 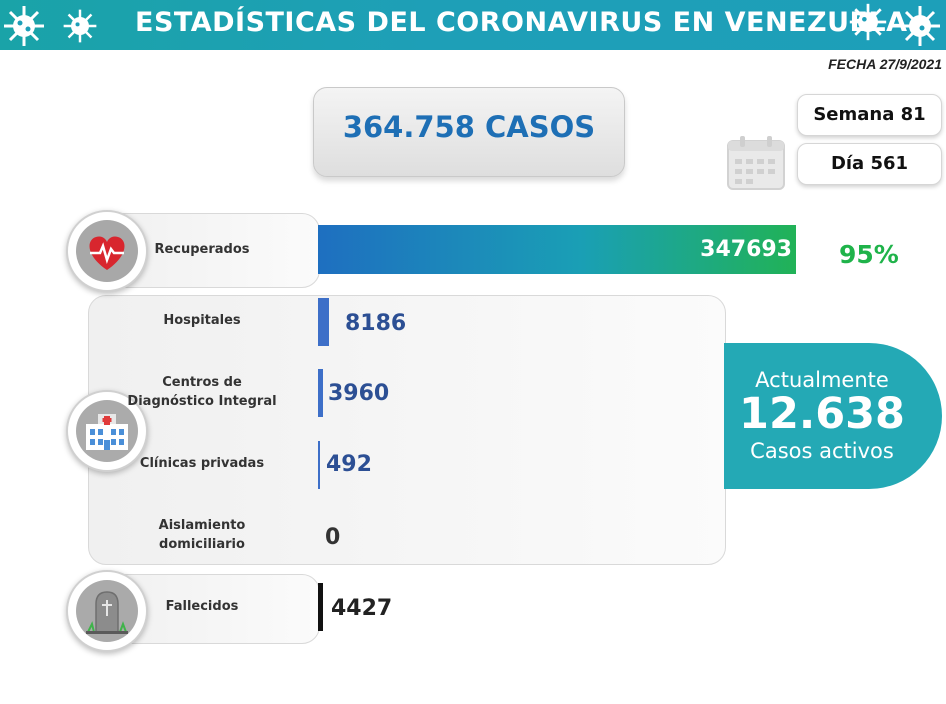 I want to click on value-aislamiento: 0, so click(x=333, y=537).